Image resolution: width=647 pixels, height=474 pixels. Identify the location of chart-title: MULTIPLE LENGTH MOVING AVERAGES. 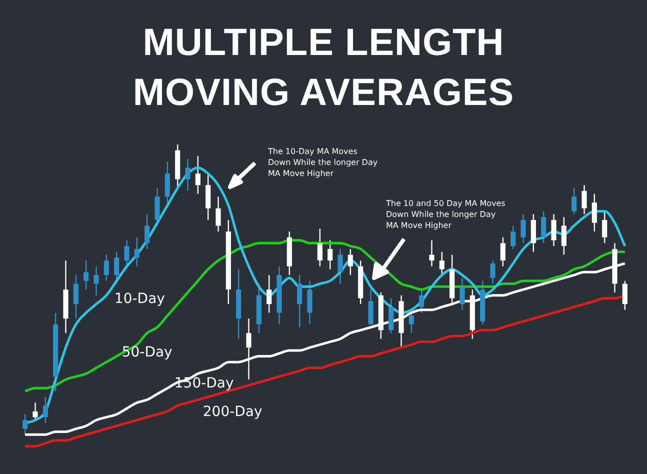
(324, 68).